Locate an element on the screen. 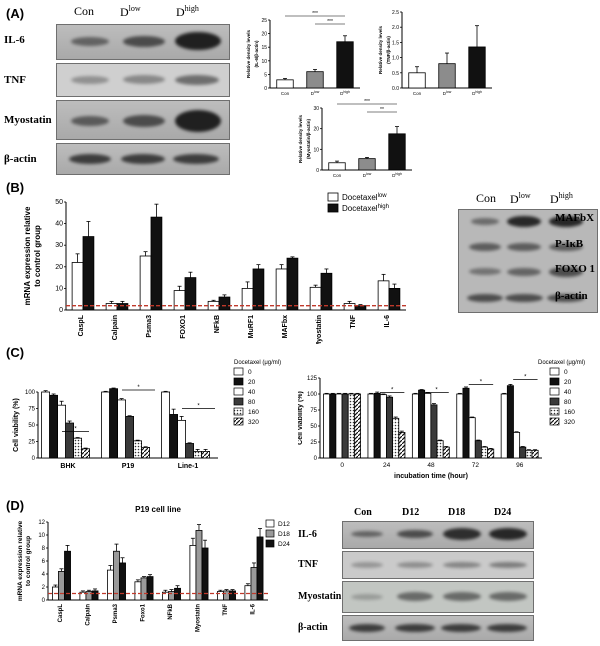  x-tick-label: MAFbx is located at coordinates (285, 326).